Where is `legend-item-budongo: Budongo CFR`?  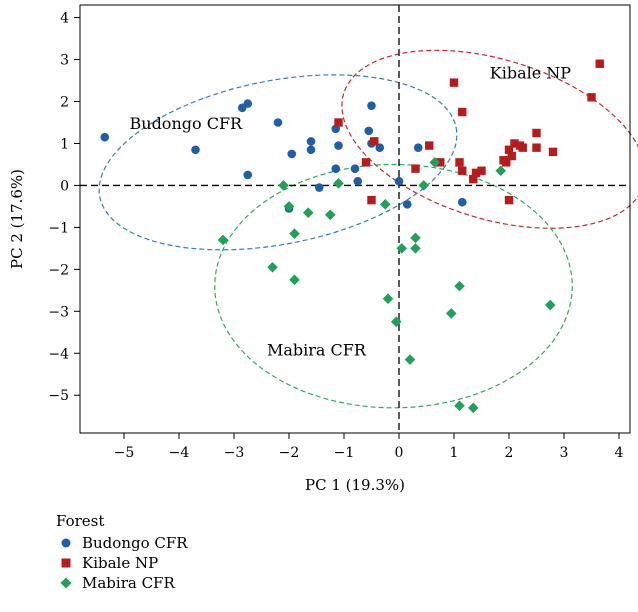
legend-item-budongo: Budongo CFR is located at coordinates (122, 543).